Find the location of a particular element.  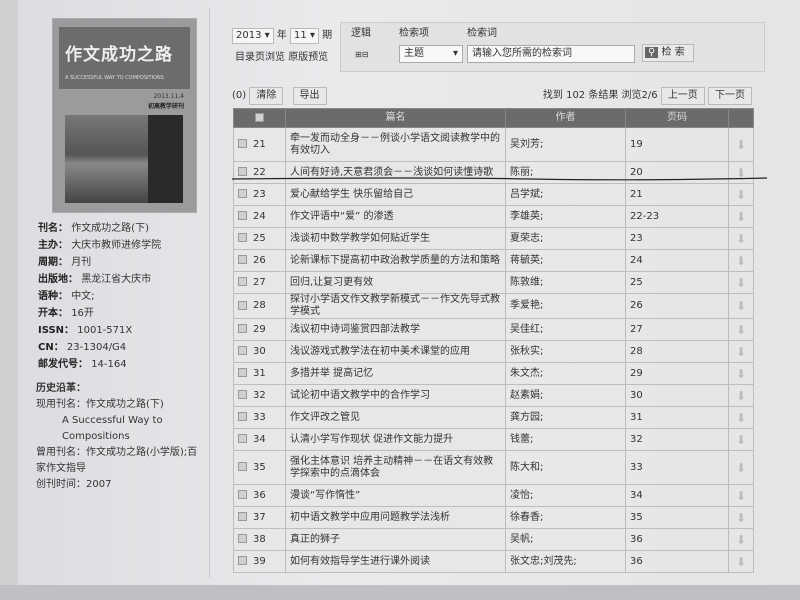

info-row: 出版地： 黑龙江省大庆市 is located at coordinates (95, 279).